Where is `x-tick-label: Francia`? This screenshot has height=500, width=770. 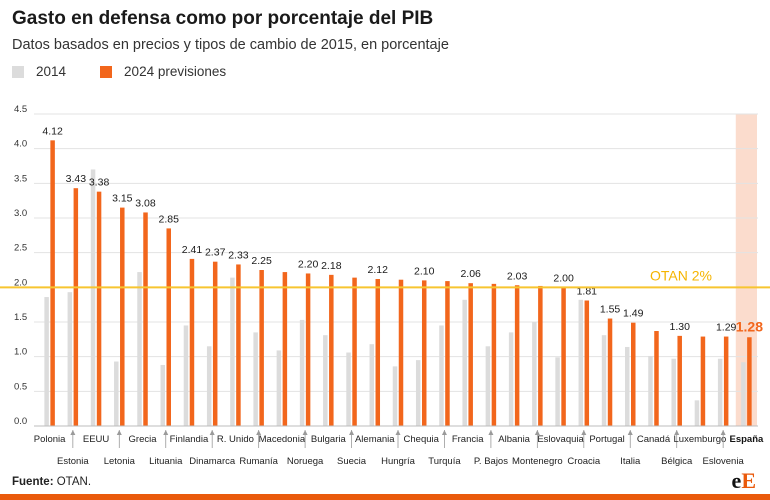
x-tick-label: Francia is located at coordinates (468, 439).